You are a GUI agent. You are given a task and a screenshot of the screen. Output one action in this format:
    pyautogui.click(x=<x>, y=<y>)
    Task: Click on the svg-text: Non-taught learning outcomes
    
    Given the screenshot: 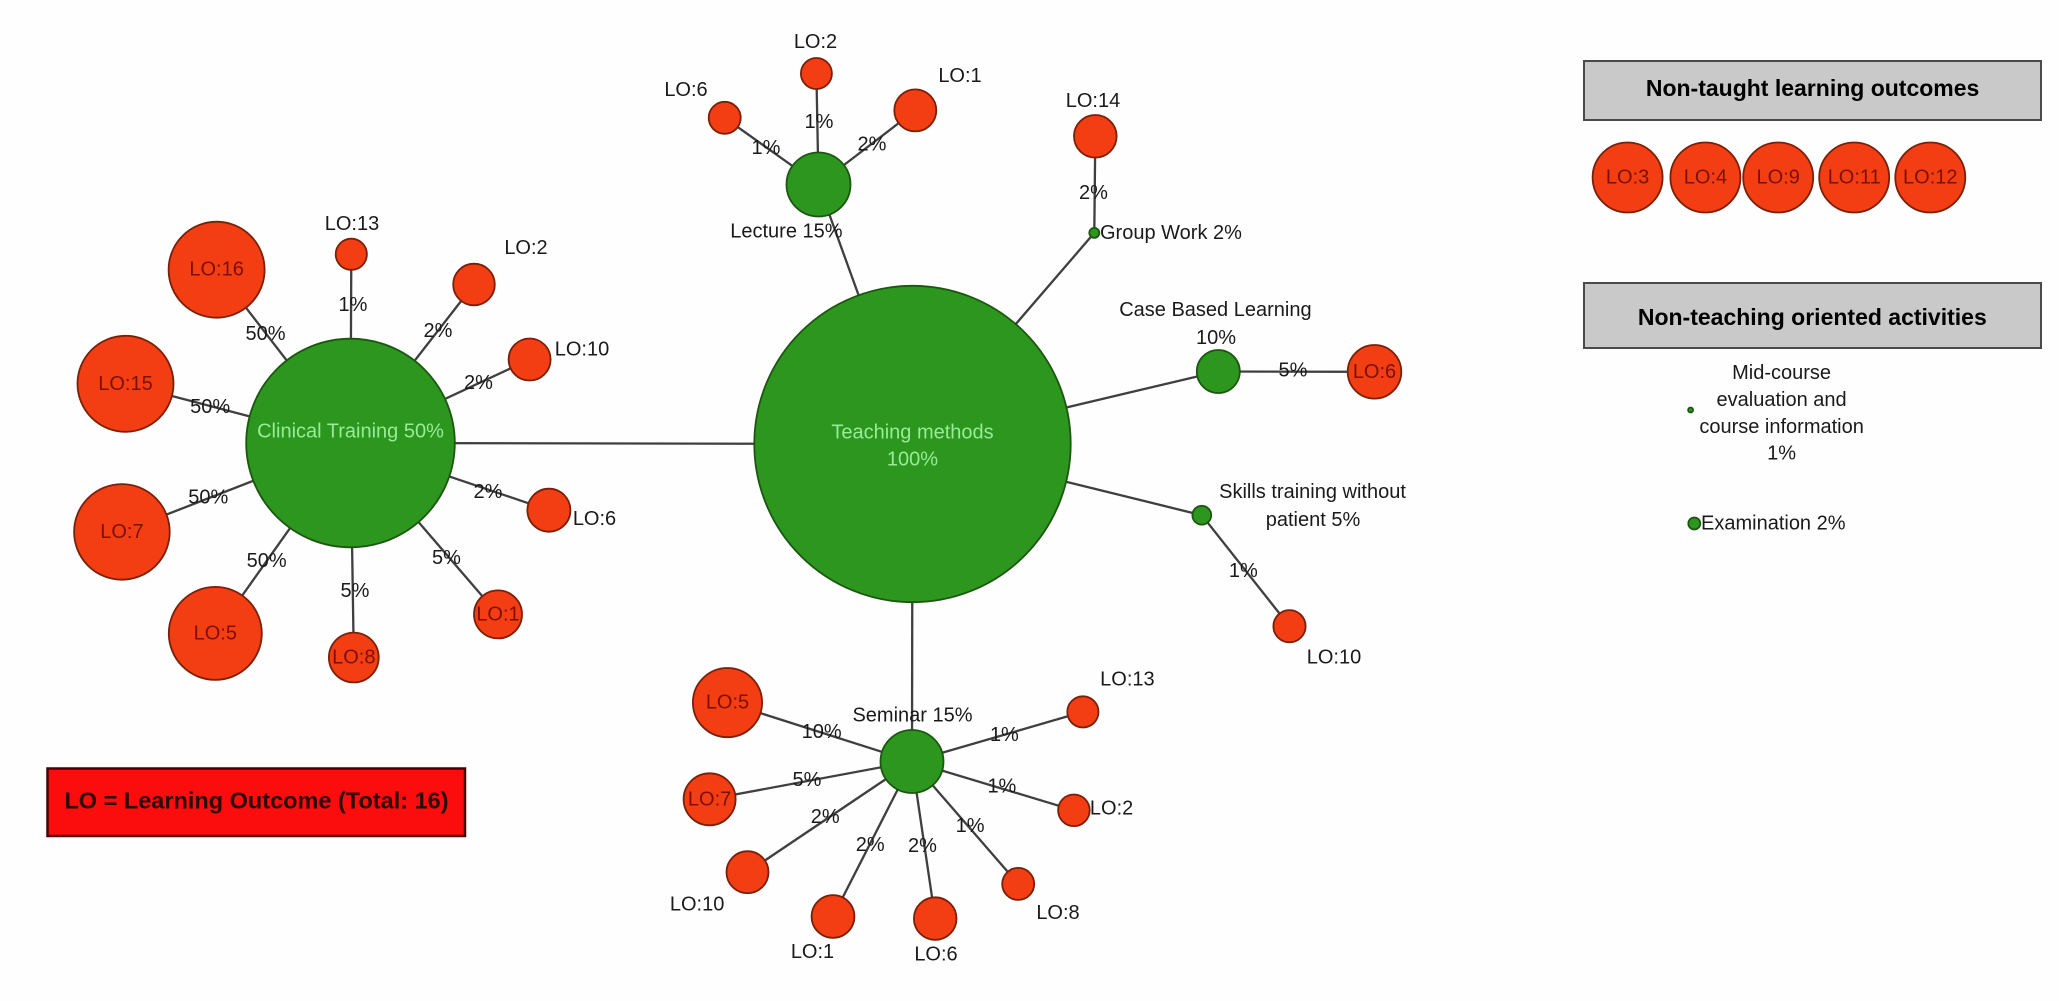 What is the action you would take?
    pyautogui.click(x=1813, y=88)
    